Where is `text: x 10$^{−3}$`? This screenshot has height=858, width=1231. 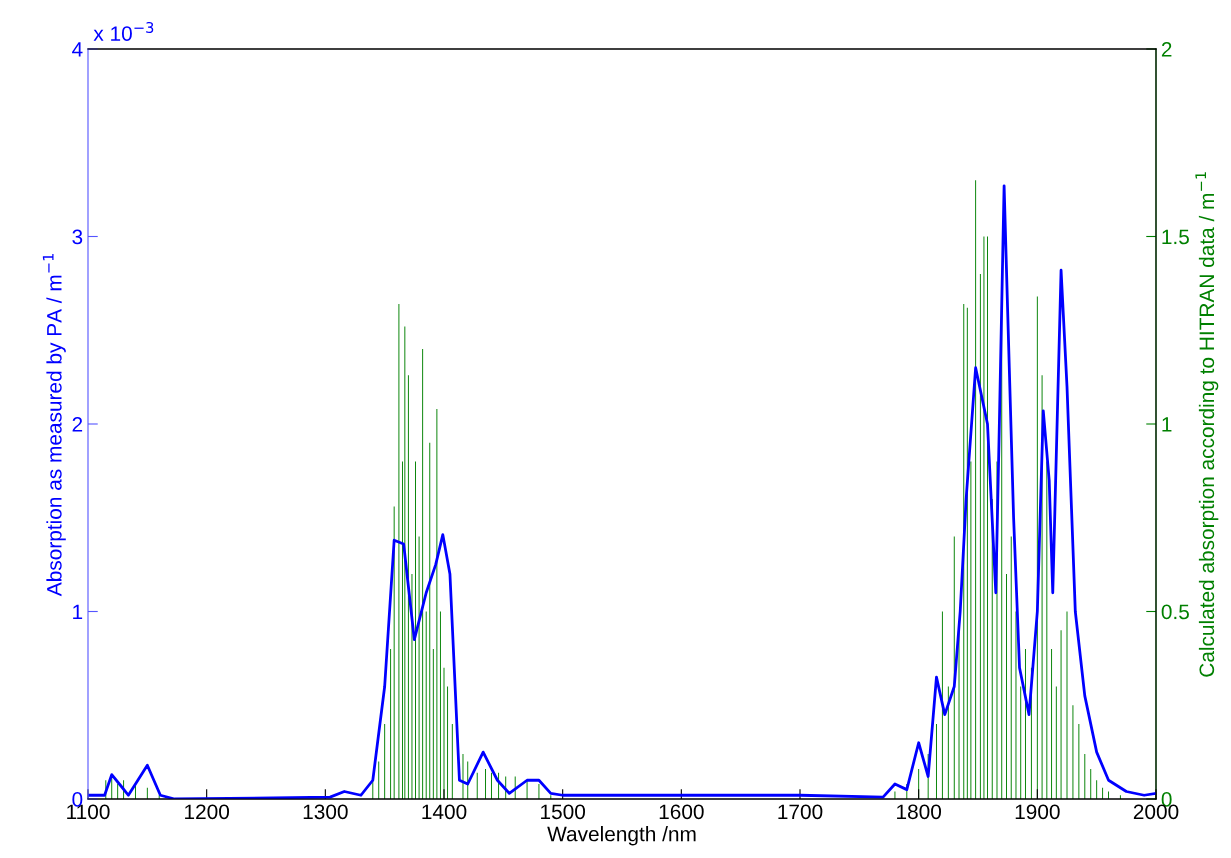
text: x 10$^{−3}$ is located at coordinates (123, 31).